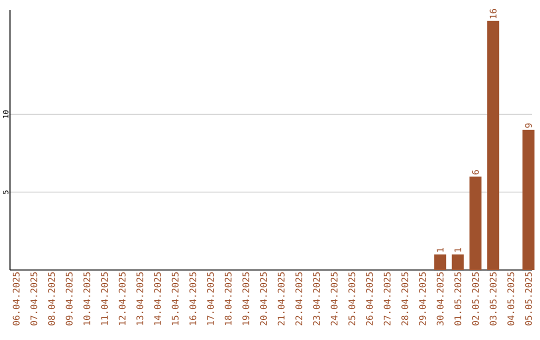  I want to click on x-tick-label: 01.05.2025, so click(458, 299).